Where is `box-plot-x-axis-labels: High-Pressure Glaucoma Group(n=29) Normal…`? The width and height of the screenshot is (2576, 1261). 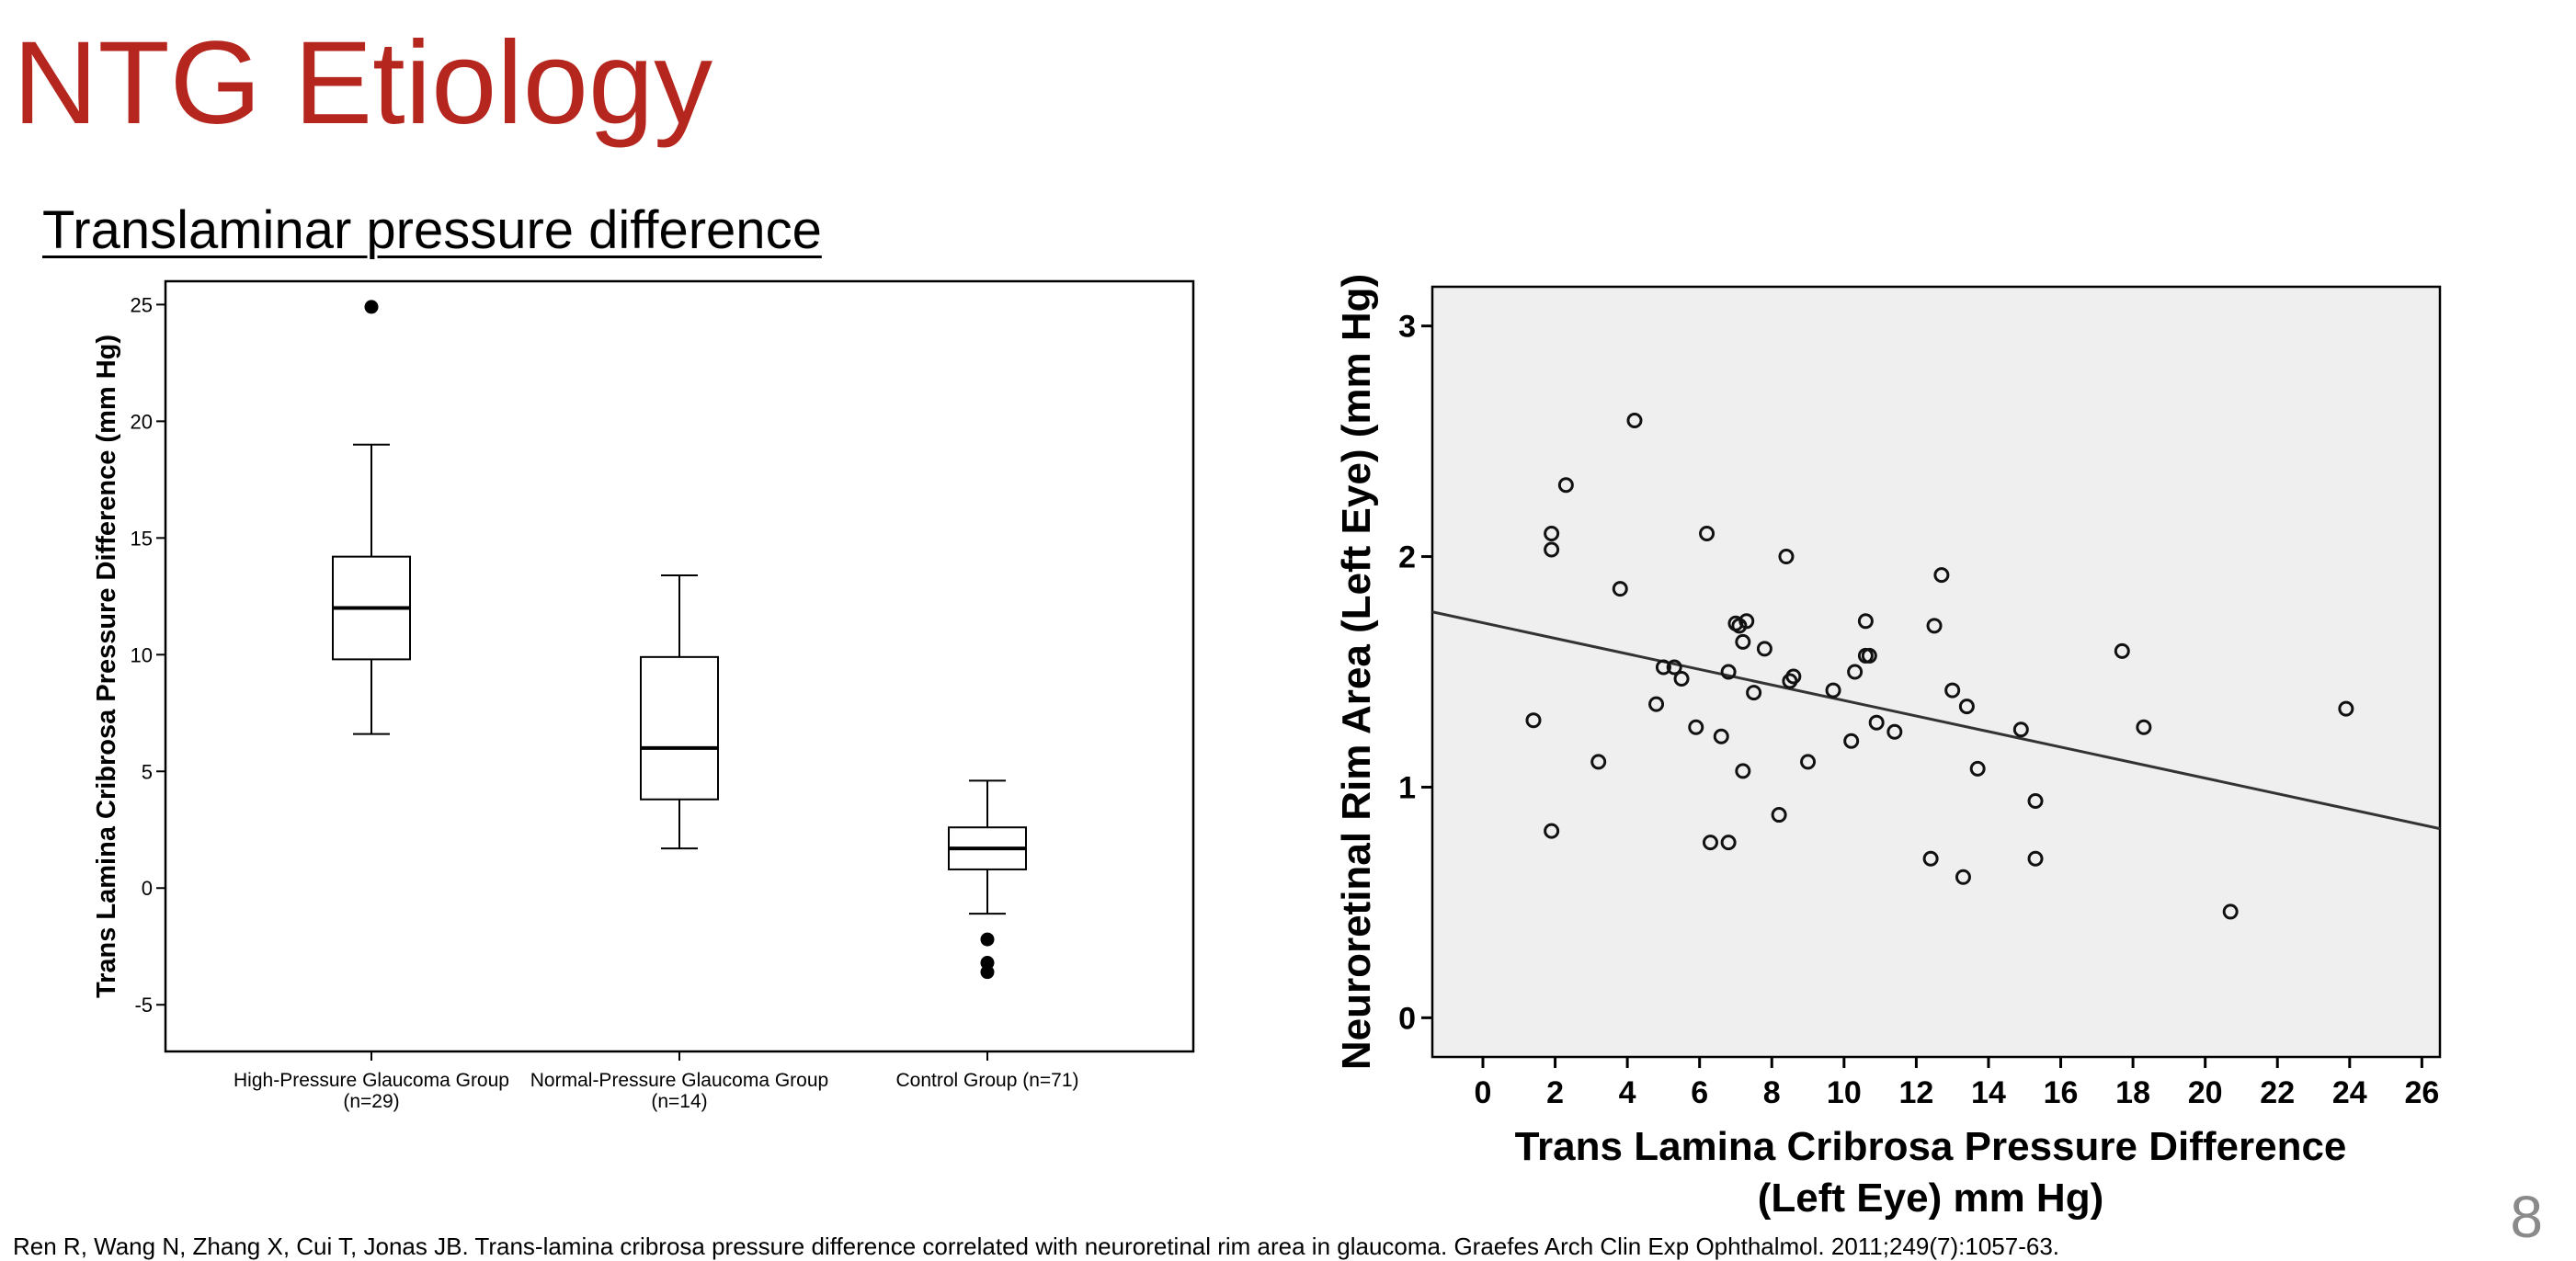 box-plot-x-axis-labels: High-Pressure Glaucoma Group(n=29) Normal… is located at coordinates (656, 1081).